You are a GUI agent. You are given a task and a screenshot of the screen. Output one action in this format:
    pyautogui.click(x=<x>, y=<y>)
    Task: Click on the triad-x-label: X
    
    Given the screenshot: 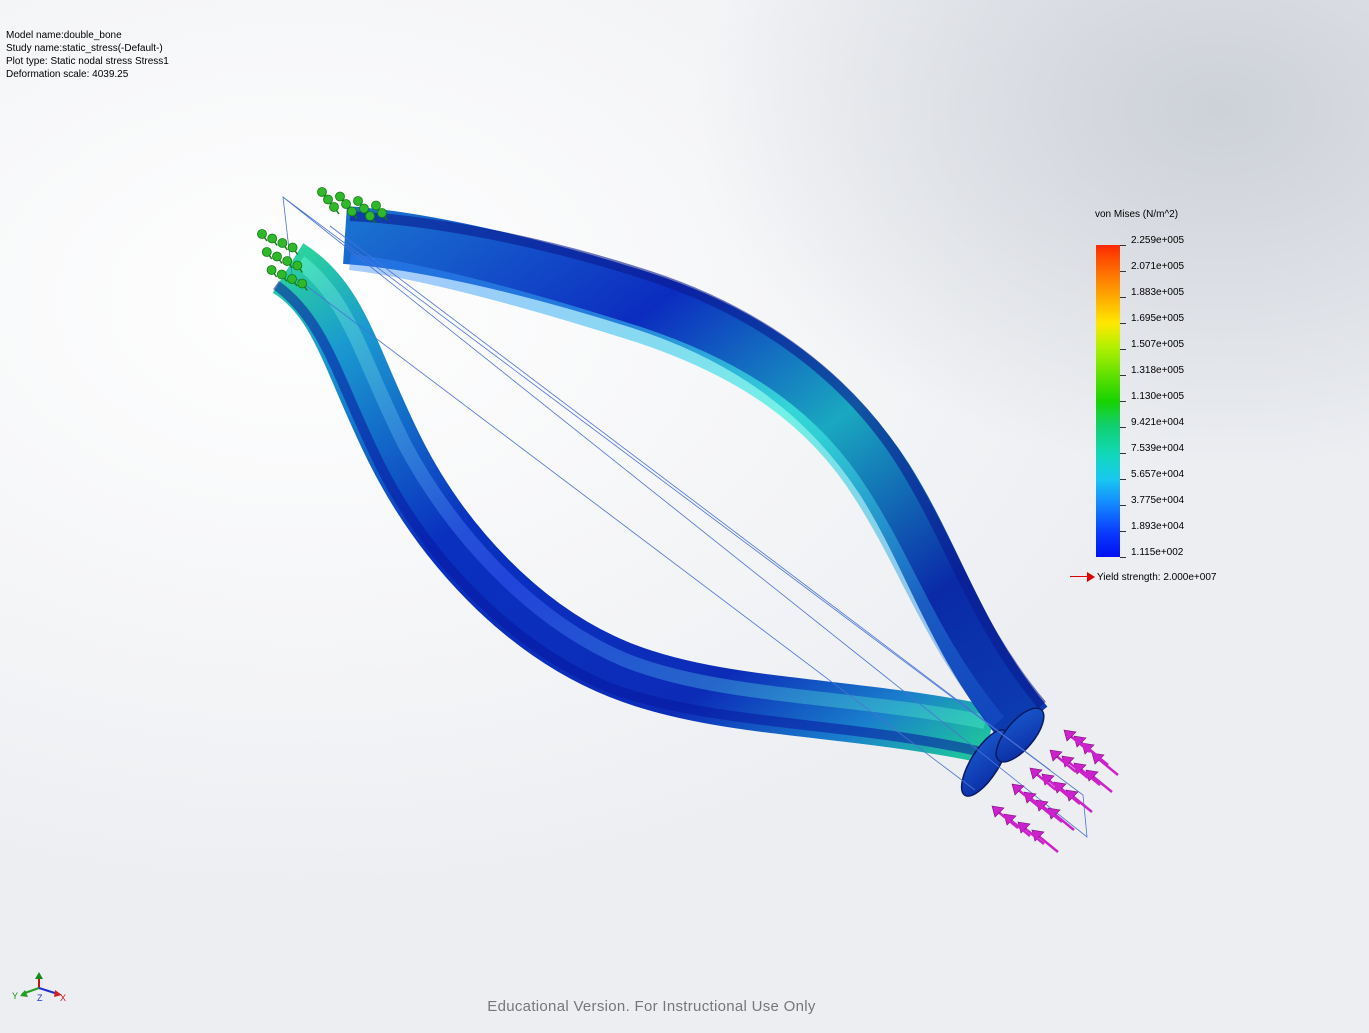 What is the action you would take?
    pyautogui.click(x=63, y=998)
    